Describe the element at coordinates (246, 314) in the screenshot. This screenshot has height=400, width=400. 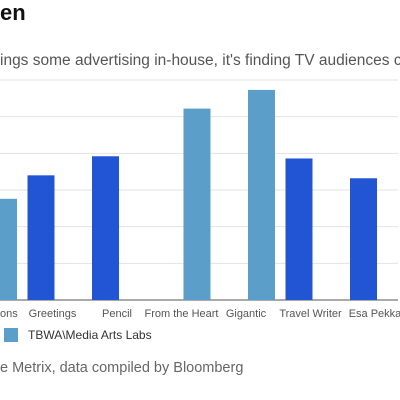
I see `x-tick-label: Gigantic` at that location.